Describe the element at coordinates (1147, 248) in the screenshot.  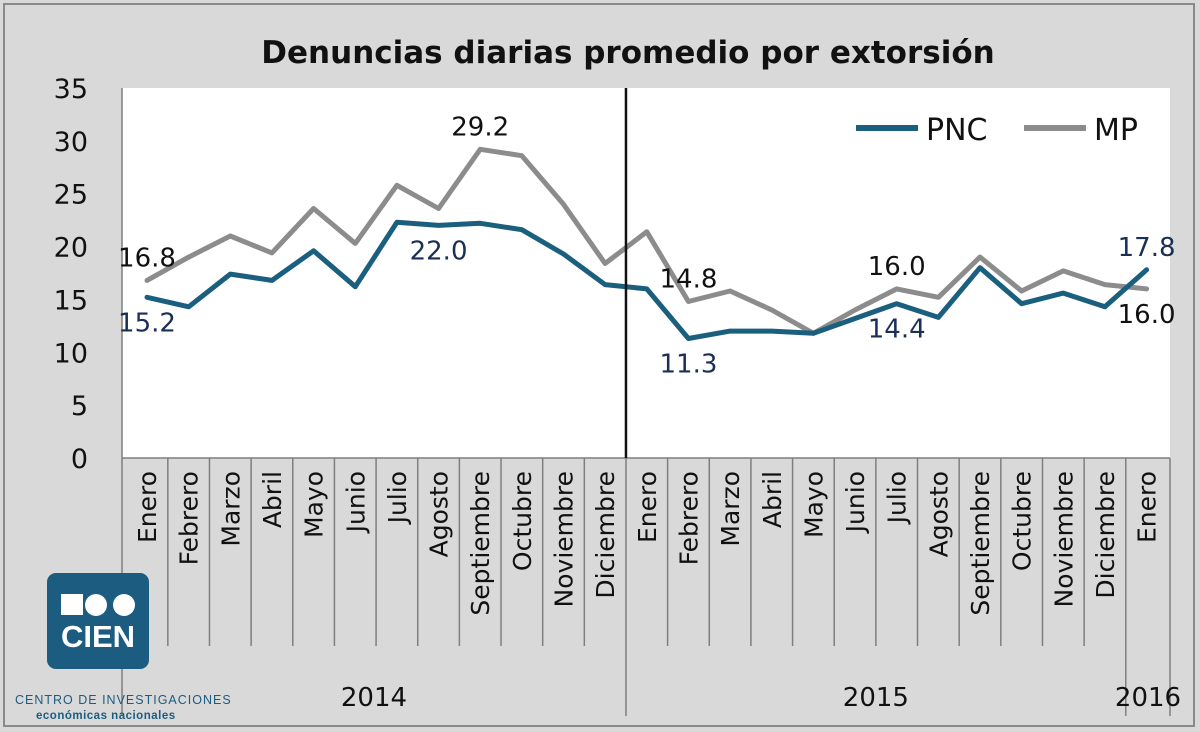
I see `data-label-pnc: 17.8` at that location.